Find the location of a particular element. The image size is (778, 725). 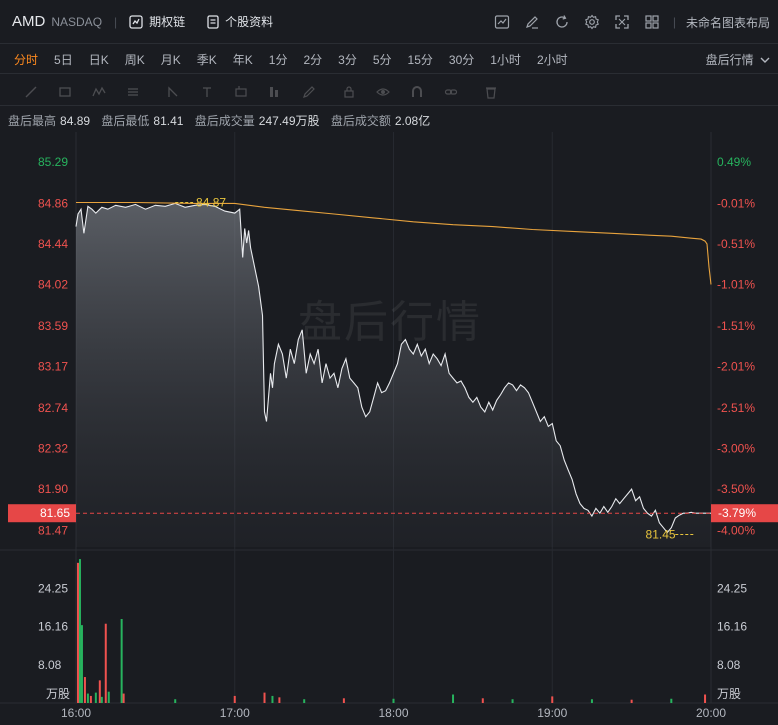

high-label: 盘后最高 is located at coordinates (32, 121).